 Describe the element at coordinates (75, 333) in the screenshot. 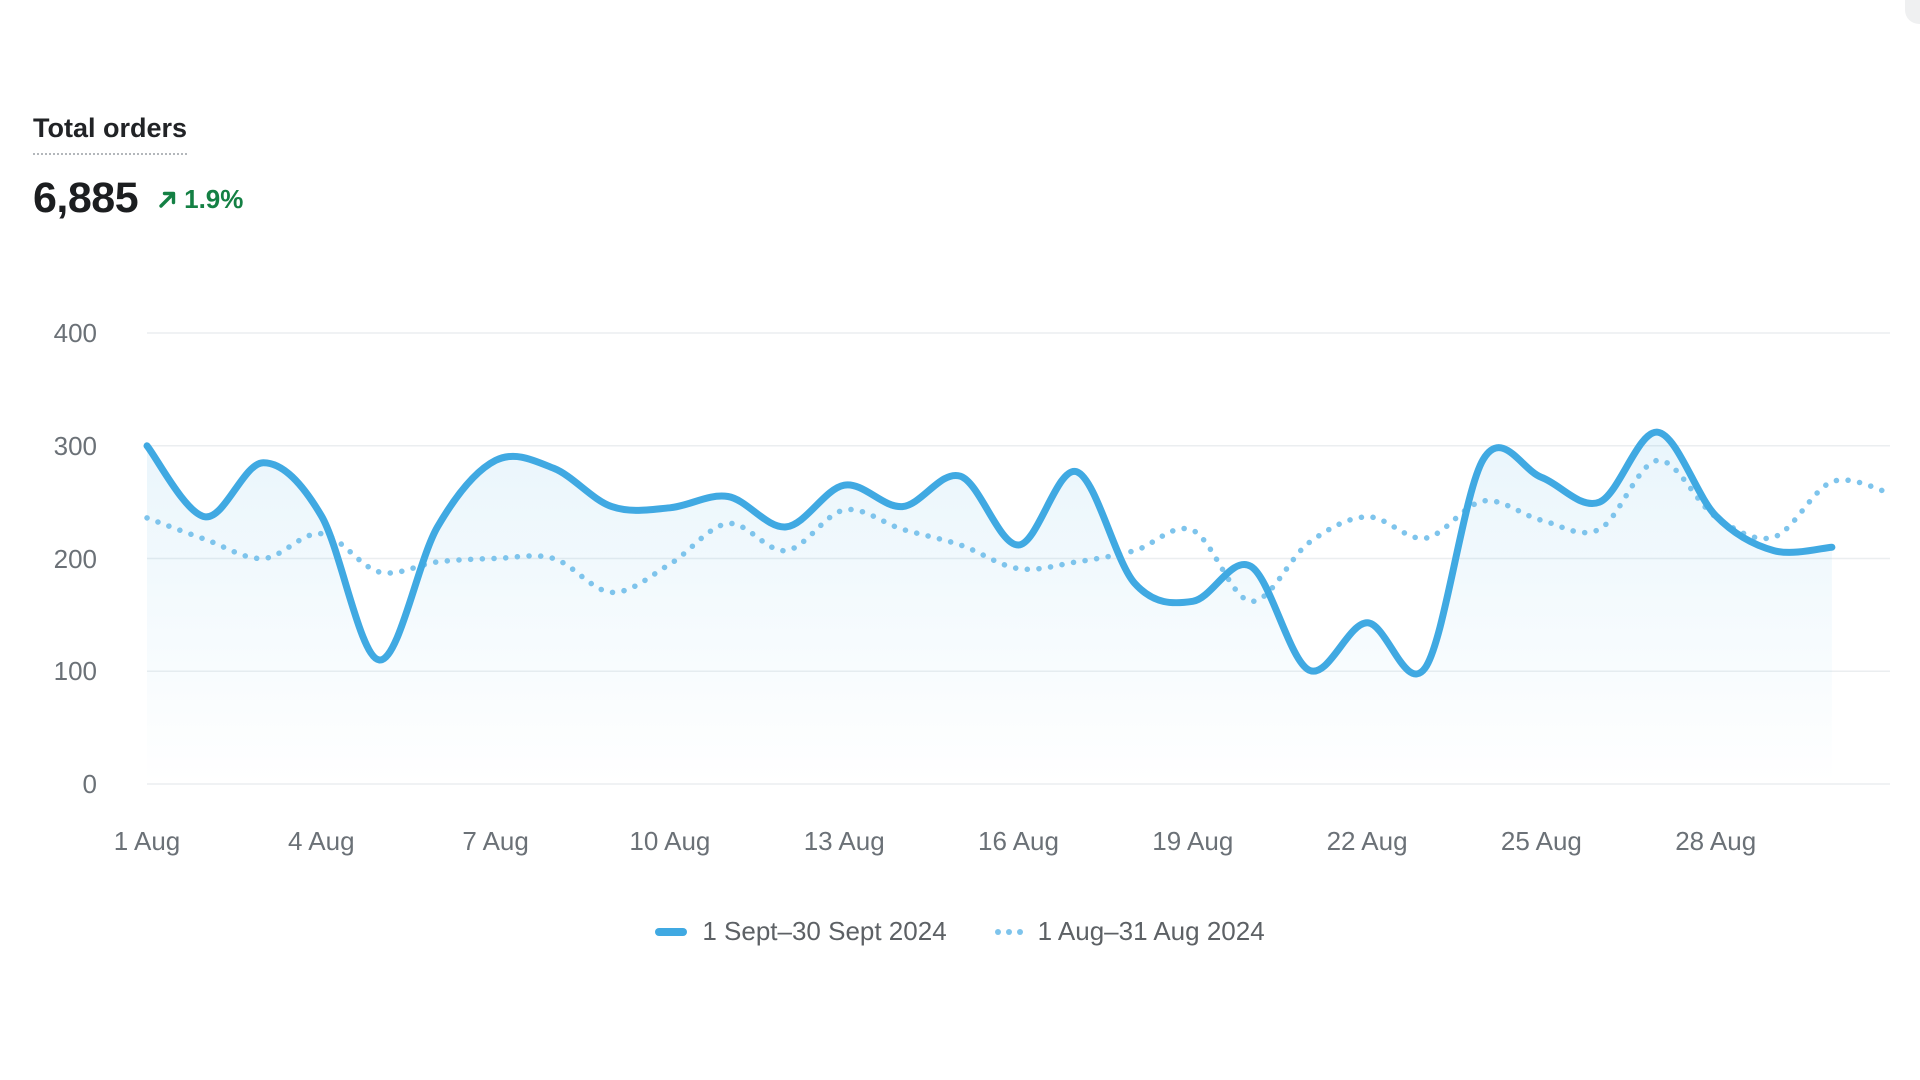

I see `y-axis-tick-label: 400` at that location.